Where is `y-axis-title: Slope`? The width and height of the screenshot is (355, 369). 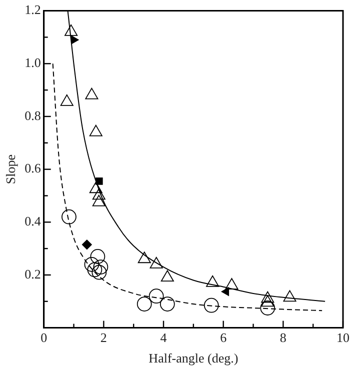
y-axis-title: Slope is located at coordinates (10, 169).